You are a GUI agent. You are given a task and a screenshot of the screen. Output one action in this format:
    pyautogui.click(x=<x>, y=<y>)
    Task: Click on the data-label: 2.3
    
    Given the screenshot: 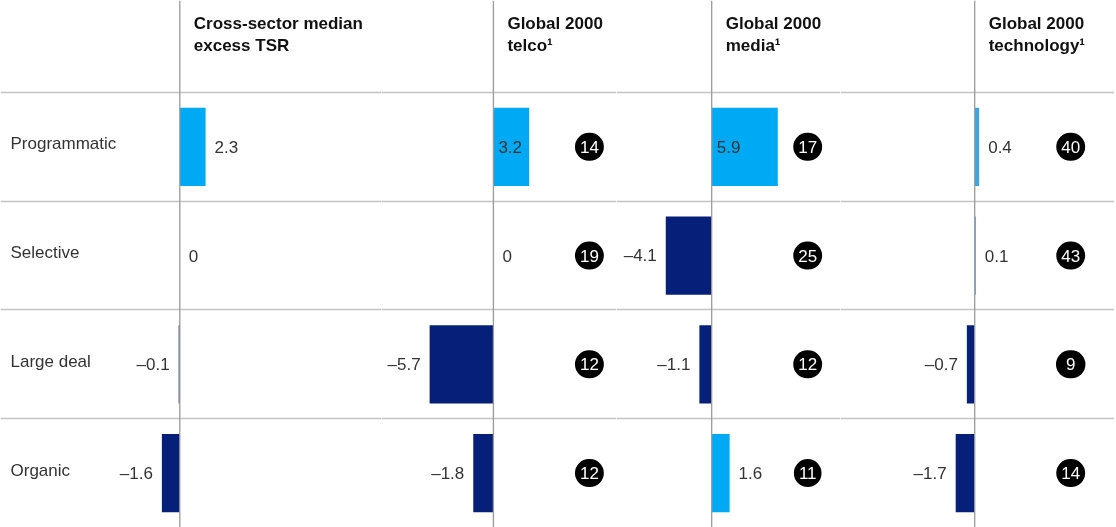 What is the action you would take?
    pyautogui.click(x=226, y=147)
    